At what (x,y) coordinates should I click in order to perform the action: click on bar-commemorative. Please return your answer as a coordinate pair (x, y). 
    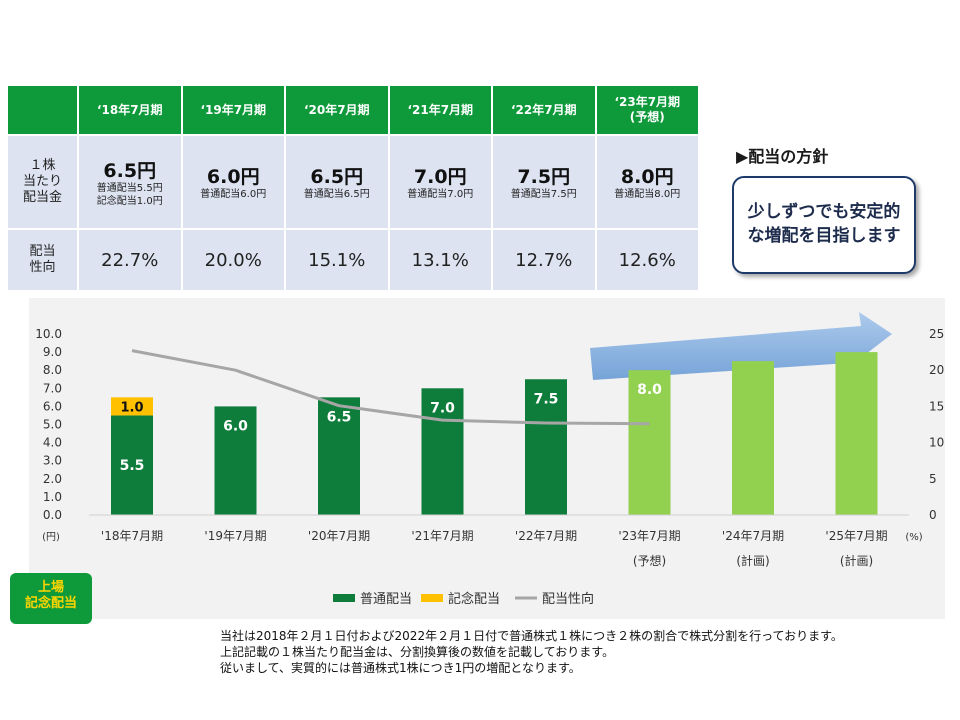
    Looking at the image, I should click on (132, 406).